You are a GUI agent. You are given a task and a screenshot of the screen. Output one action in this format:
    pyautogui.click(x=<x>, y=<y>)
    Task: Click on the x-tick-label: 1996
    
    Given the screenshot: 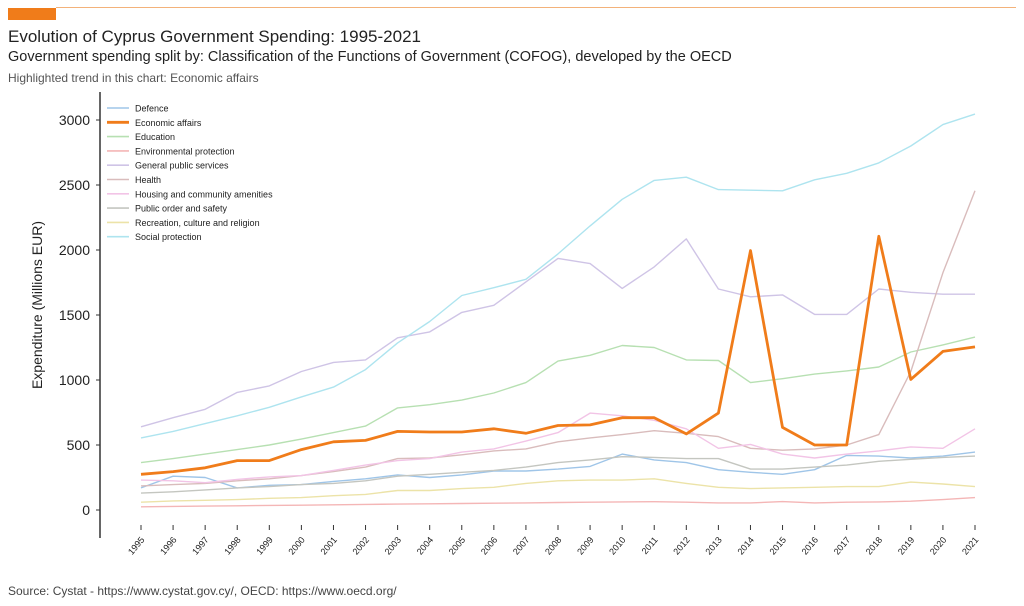 What is the action you would take?
    pyautogui.click(x=168, y=546)
    